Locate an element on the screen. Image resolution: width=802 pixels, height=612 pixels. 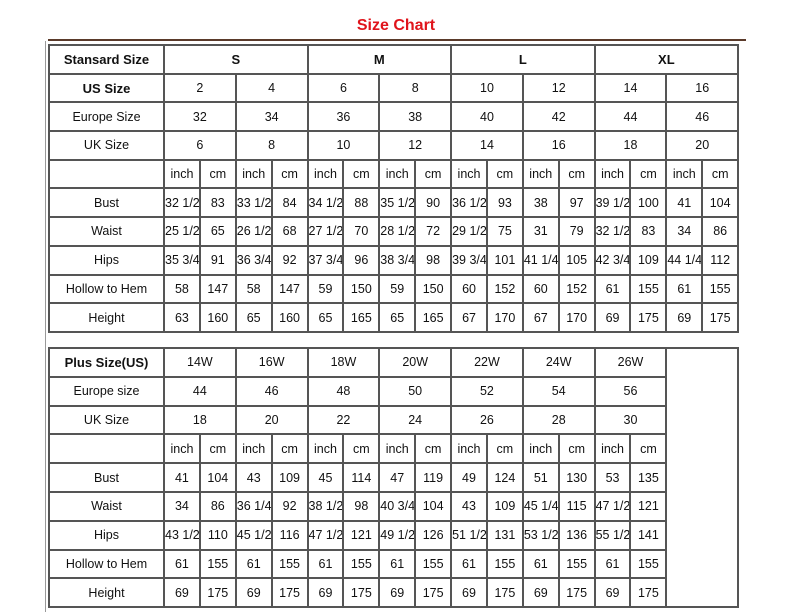
size-value: 38 is located at coordinates (415, 117).